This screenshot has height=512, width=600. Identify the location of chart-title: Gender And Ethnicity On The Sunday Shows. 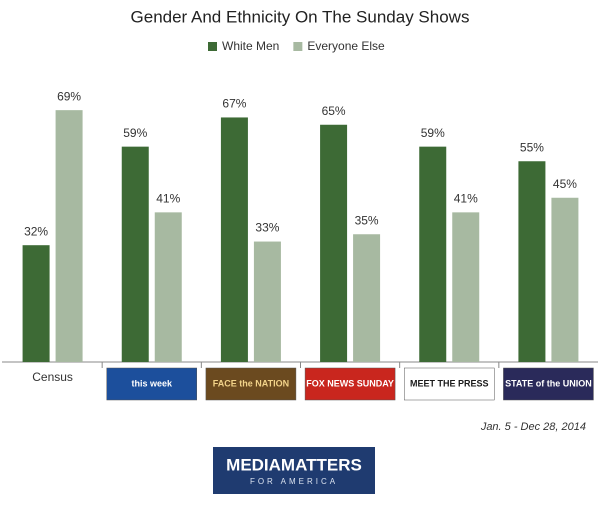
(300, 16).